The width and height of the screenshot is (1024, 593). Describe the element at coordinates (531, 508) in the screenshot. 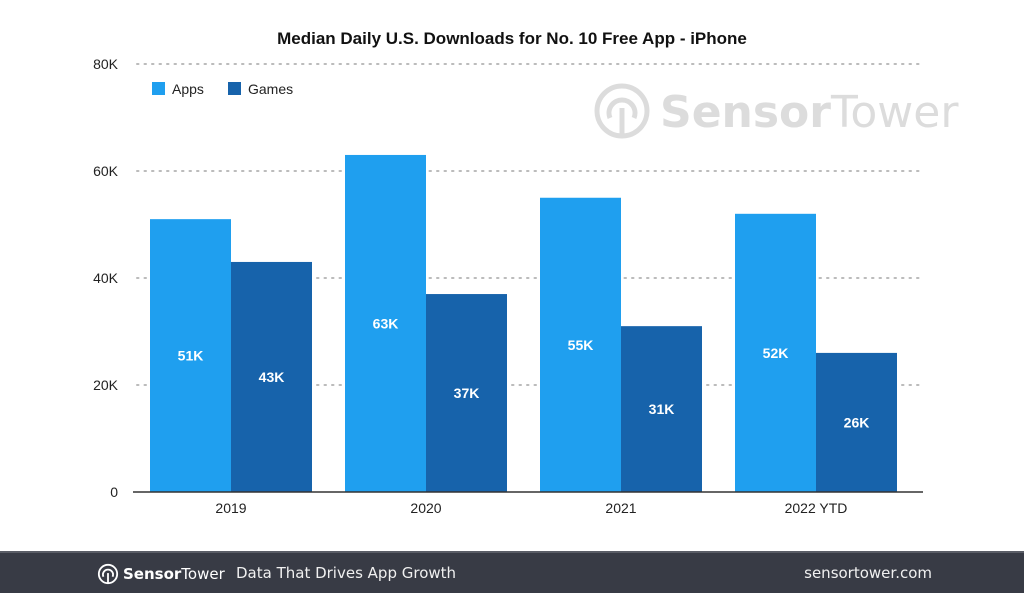

I see `x-axis: 2019 2020 2021 2022 YTD` at that location.